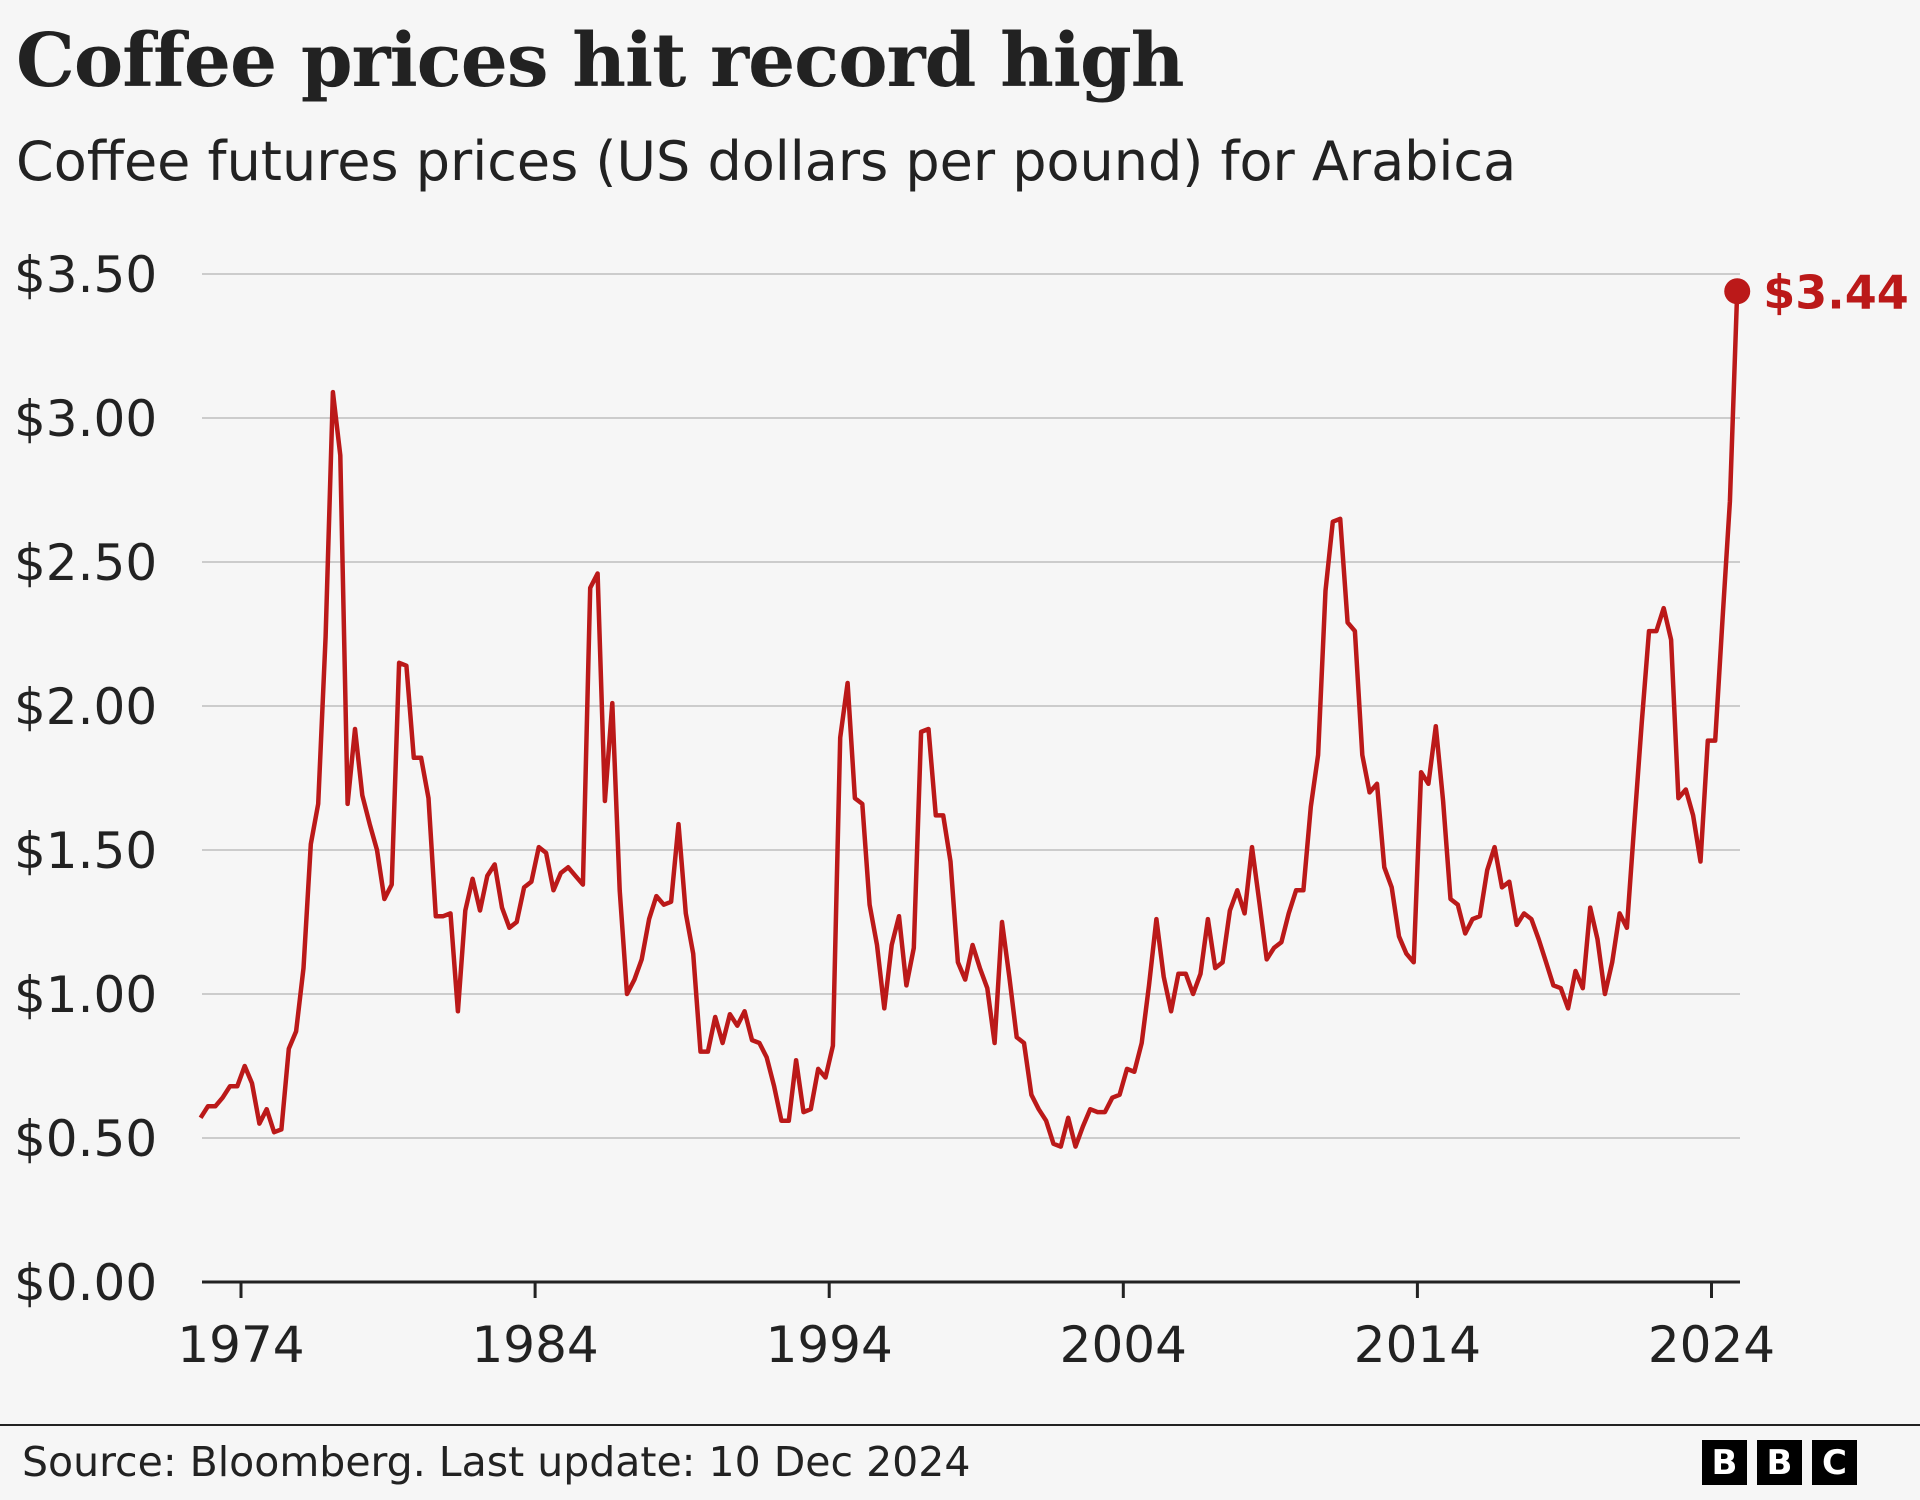  What do you see at coordinates (85, 851) in the screenshot?
I see `y-tick-label: $1.50` at bounding box center [85, 851].